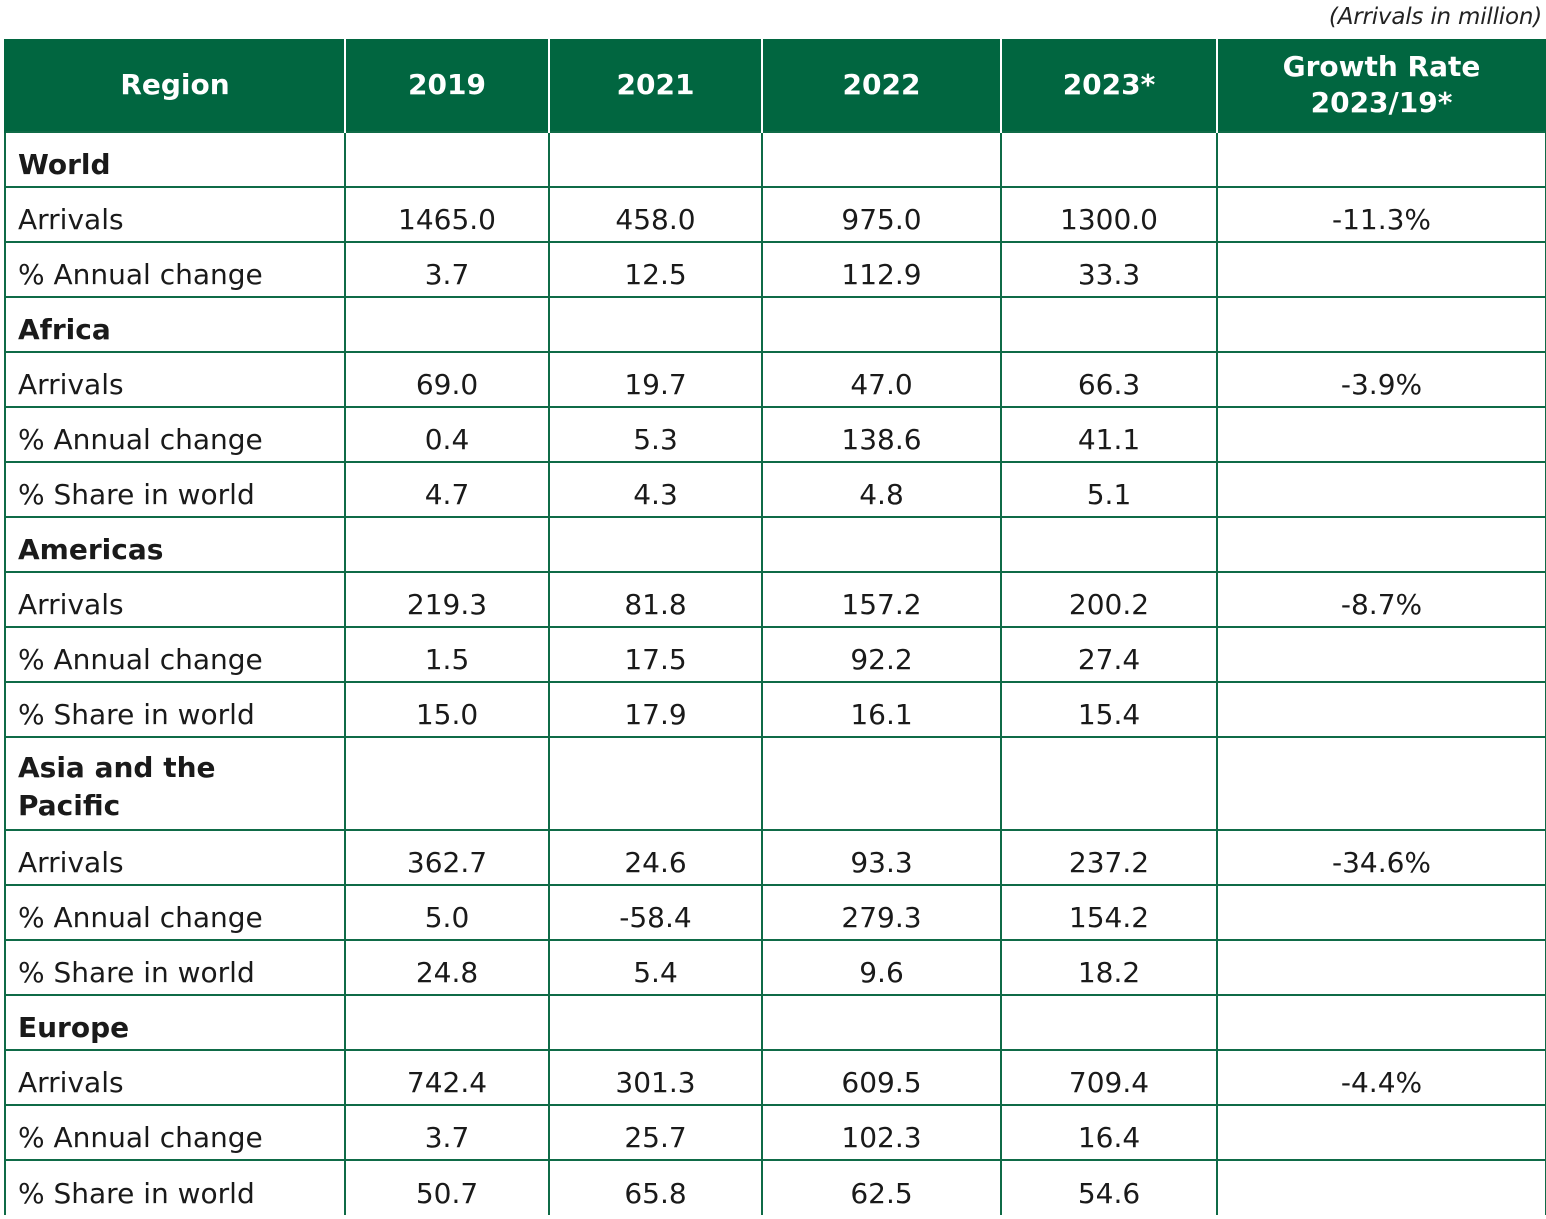 The height and width of the screenshot is (1219, 1546). I want to click on cell-2021: 81.8, so click(655, 599).